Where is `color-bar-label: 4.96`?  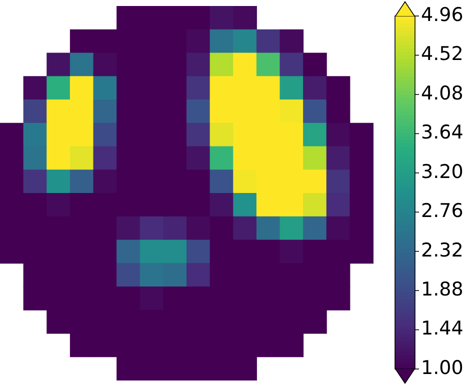
color-bar-label: 4.96 is located at coordinates (442, 15).